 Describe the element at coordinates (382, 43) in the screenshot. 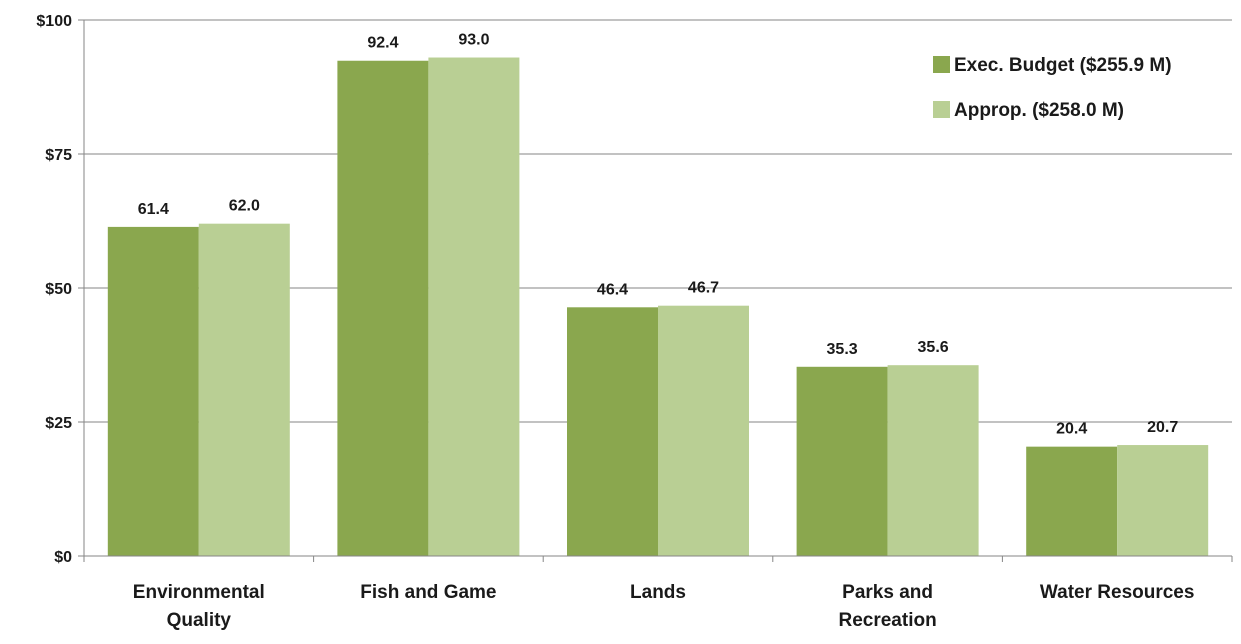

I see `data-label: 92.4` at that location.